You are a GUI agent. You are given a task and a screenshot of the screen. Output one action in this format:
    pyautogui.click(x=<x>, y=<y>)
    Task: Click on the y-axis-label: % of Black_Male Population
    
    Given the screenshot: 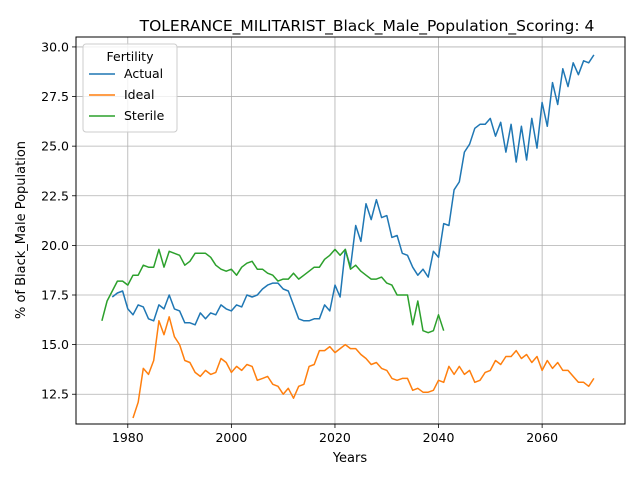 What is the action you would take?
    pyautogui.click(x=21, y=230)
    